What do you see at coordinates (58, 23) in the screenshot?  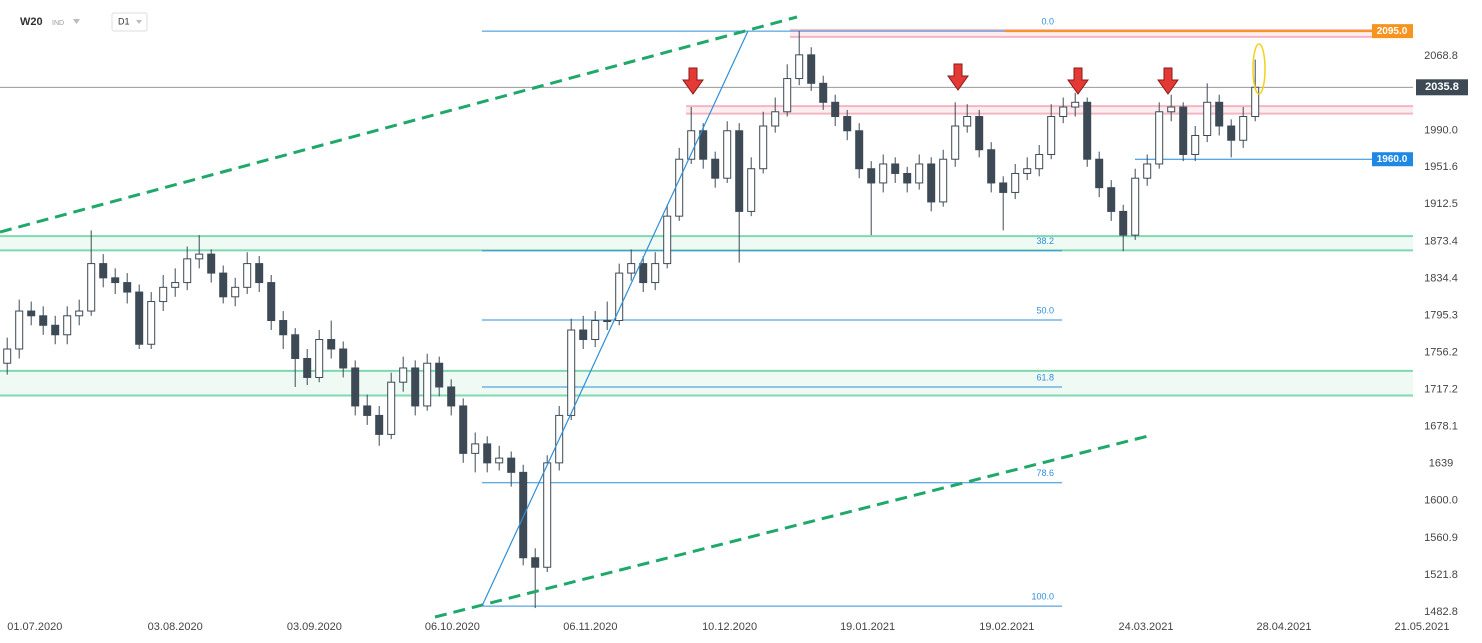 I see `market: IND` at bounding box center [58, 23].